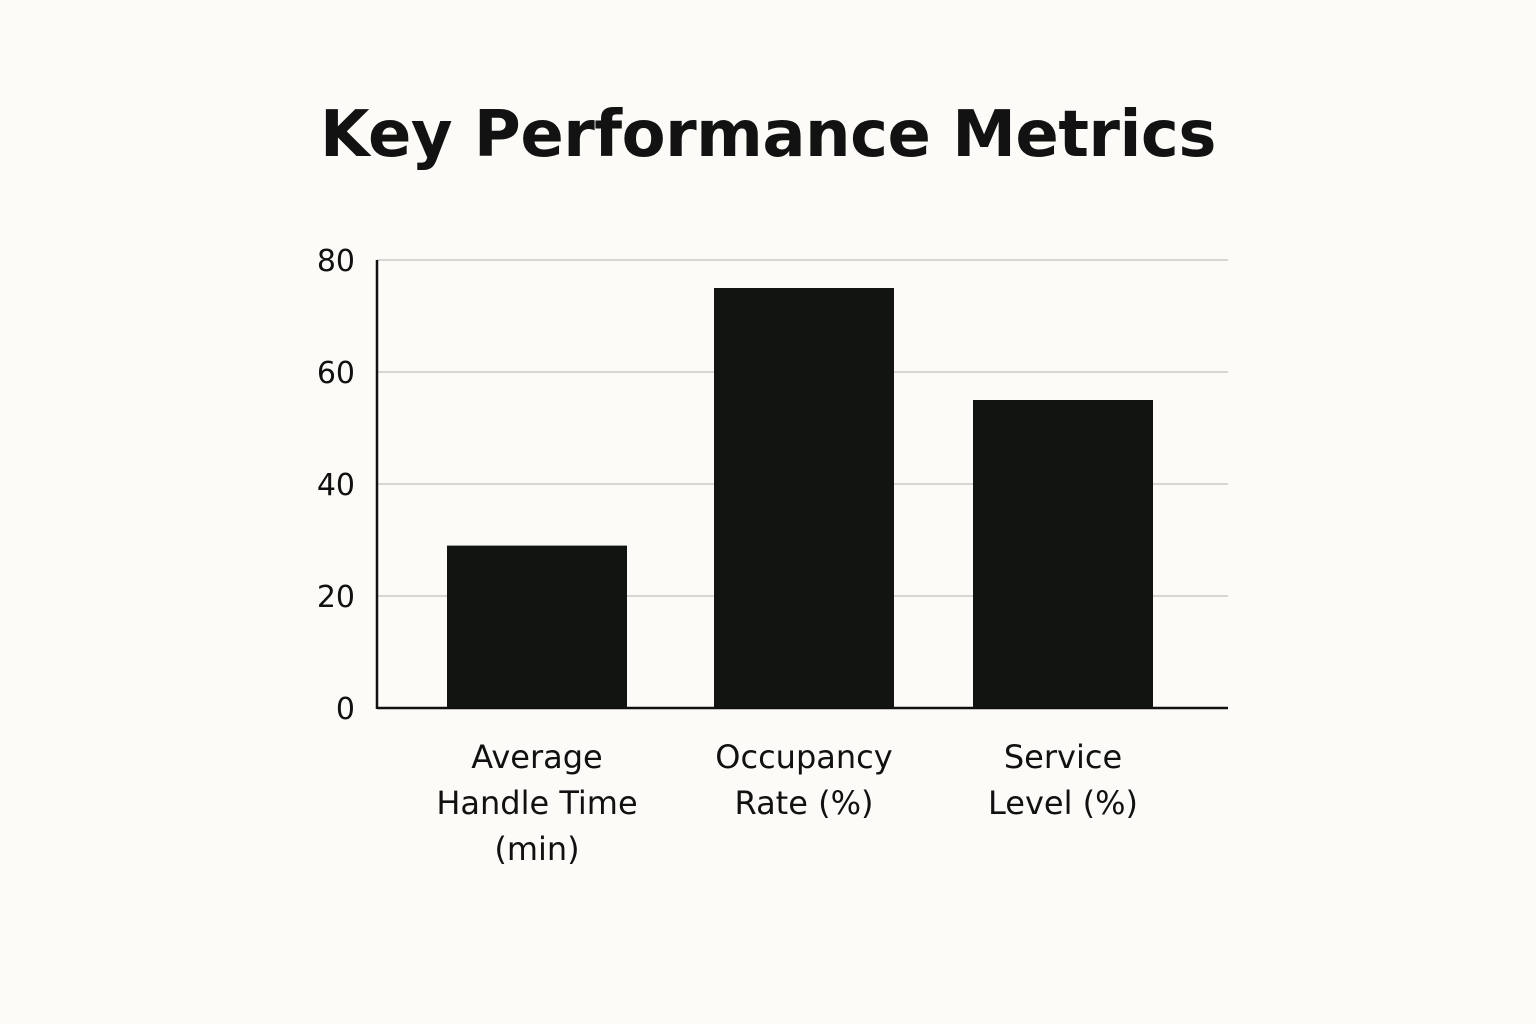 This screenshot has width=1536, height=1024. Describe the element at coordinates (536, 757) in the screenshot. I see `x-category-label-line: Average` at that location.